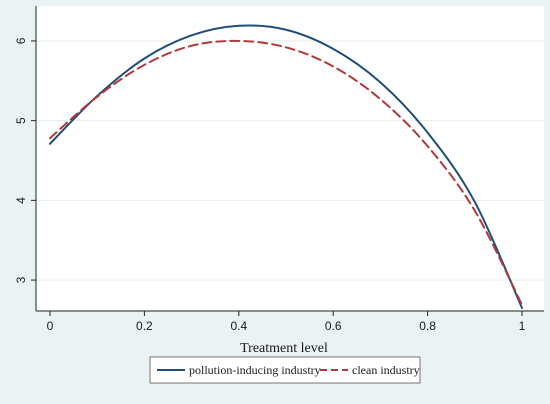 Image resolution: width=550 pixels, height=404 pixels. I want to click on y-tick-label-1: 4, so click(21, 200).